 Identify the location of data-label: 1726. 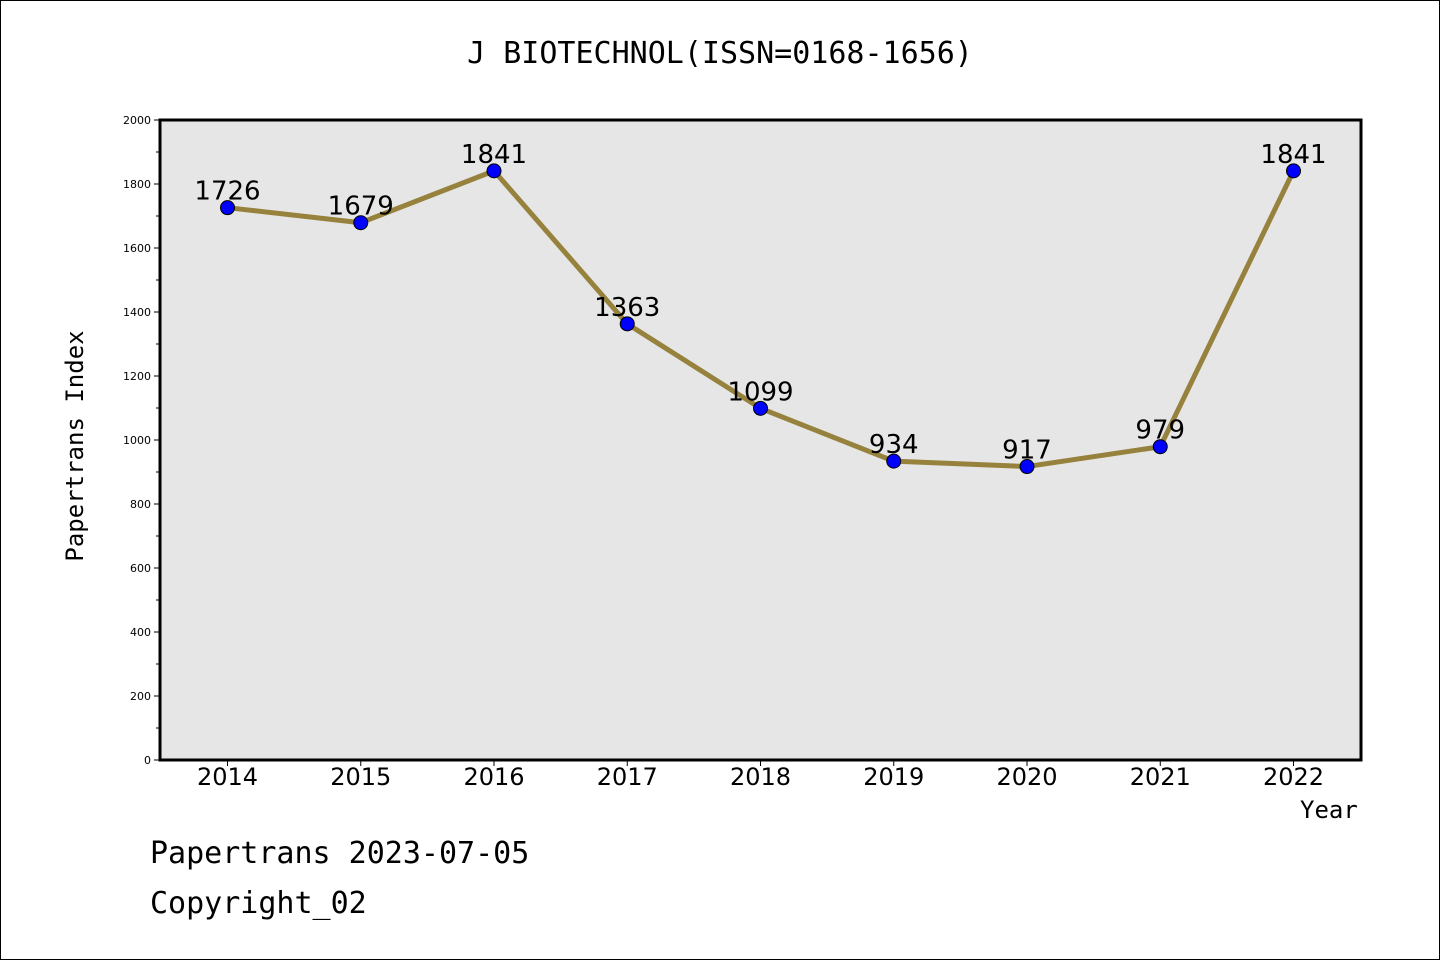
(227, 192).